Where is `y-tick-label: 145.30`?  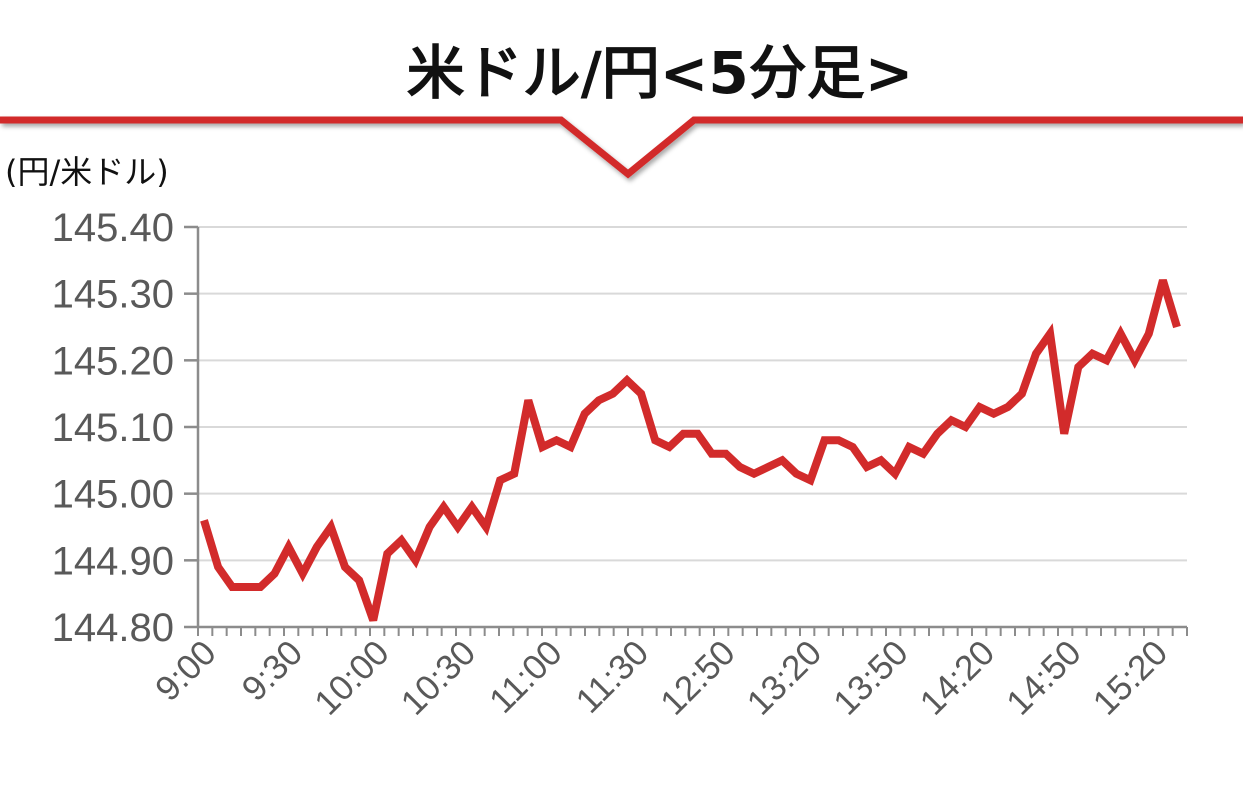
y-tick-label: 145.30 is located at coordinates (113, 295).